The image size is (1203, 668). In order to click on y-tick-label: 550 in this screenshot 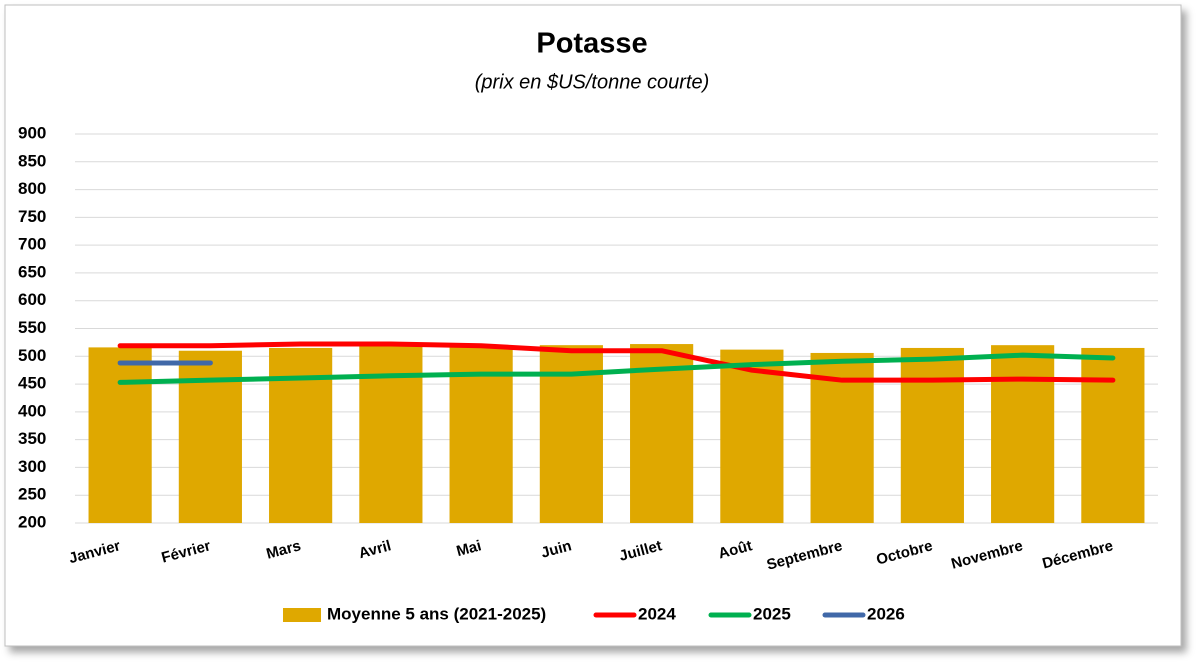, I will do `click(32, 327)`.